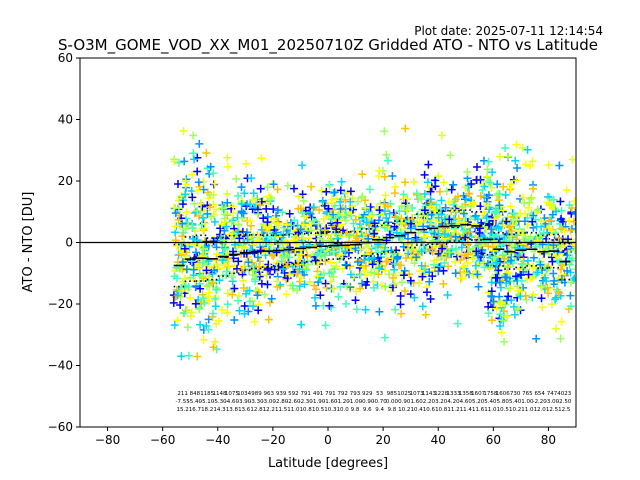  I want to click on bin-stat-label: 10.2, so click(404, 410).